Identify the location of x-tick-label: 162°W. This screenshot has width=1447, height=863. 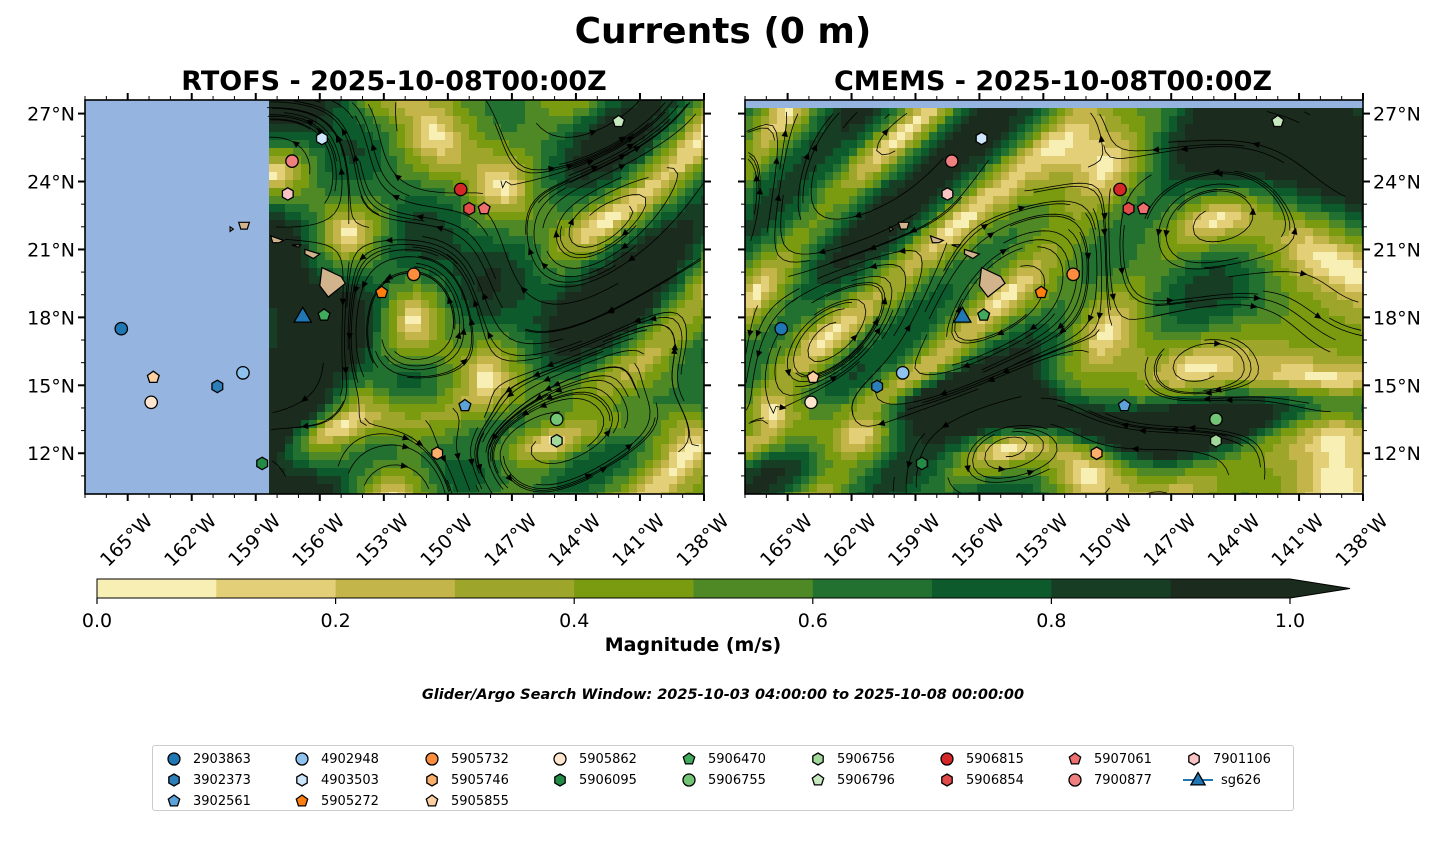
(190, 540).